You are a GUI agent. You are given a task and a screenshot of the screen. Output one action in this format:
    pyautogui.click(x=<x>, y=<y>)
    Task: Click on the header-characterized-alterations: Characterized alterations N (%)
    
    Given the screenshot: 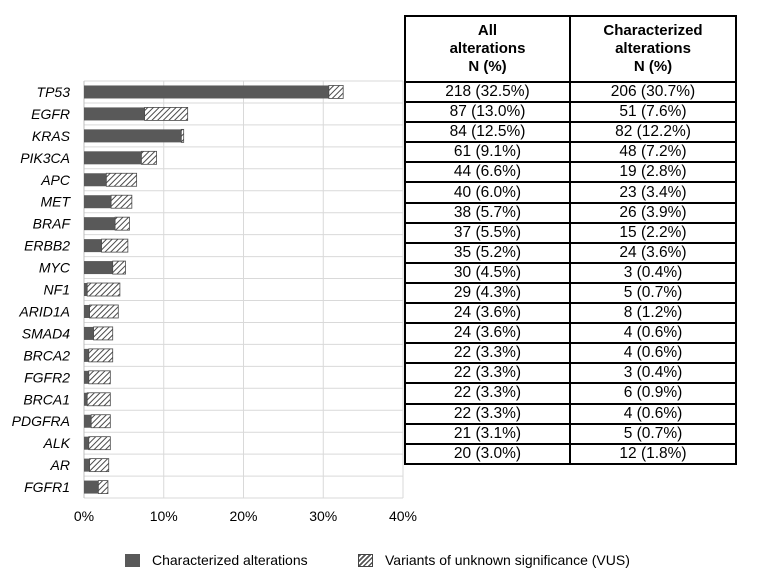 What is the action you would take?
    pyautogui.click(x=653, y=49)
    